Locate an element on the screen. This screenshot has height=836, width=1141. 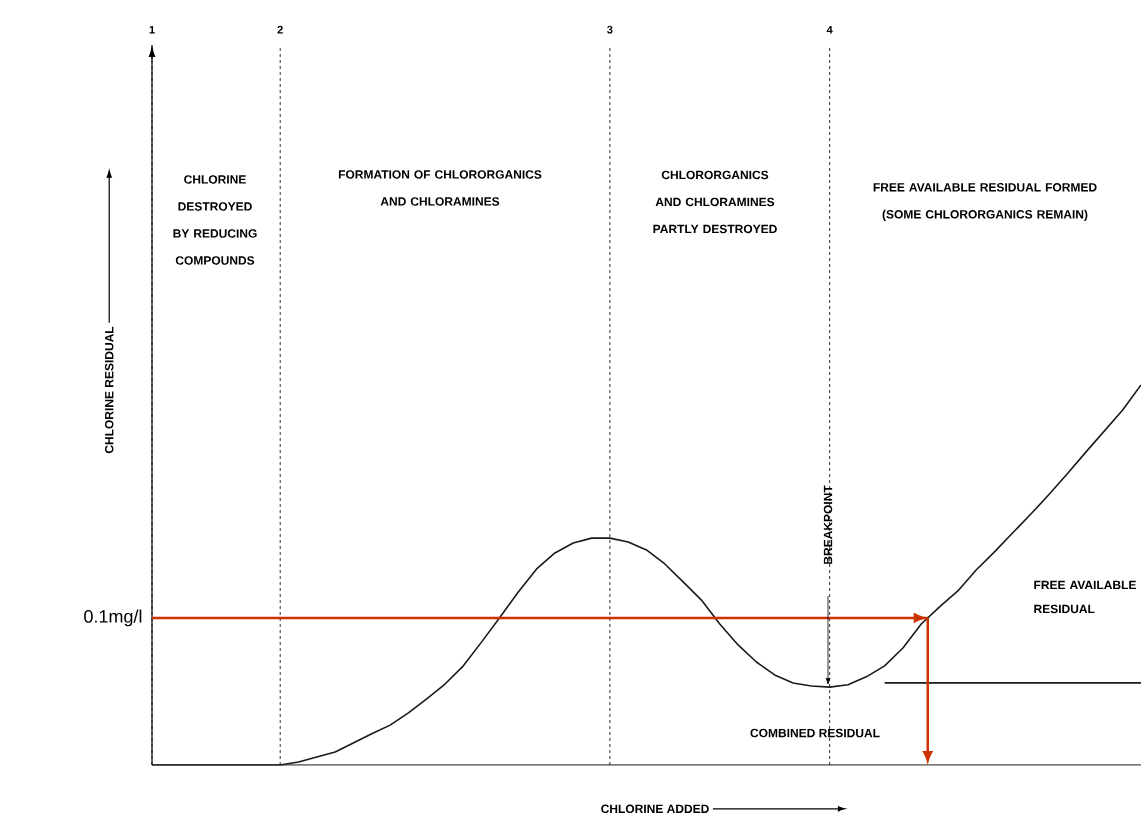
x-tick-label: 4 is located at coordinates (829, 29).